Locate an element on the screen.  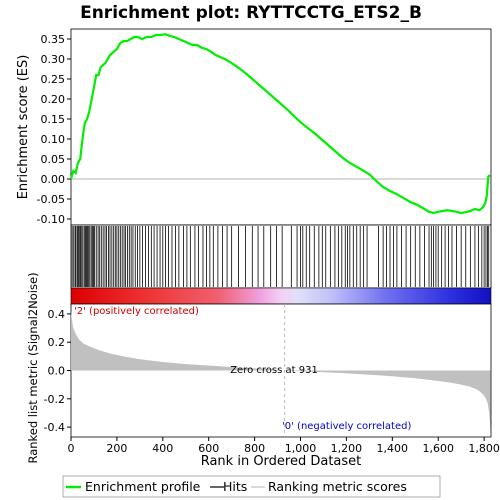
es-y-tick-label: 0.30 is located at coordinates (53, 59).